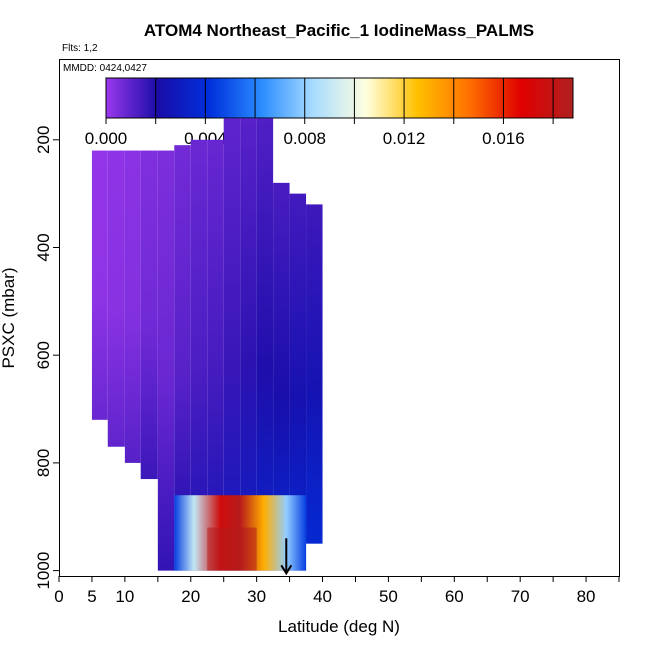 Image resolution: width=650 pixels, height=650 pixels. I want to click on colorbar: 0.000 0.004 0.008 0.012 0.016, so click(329, 112).